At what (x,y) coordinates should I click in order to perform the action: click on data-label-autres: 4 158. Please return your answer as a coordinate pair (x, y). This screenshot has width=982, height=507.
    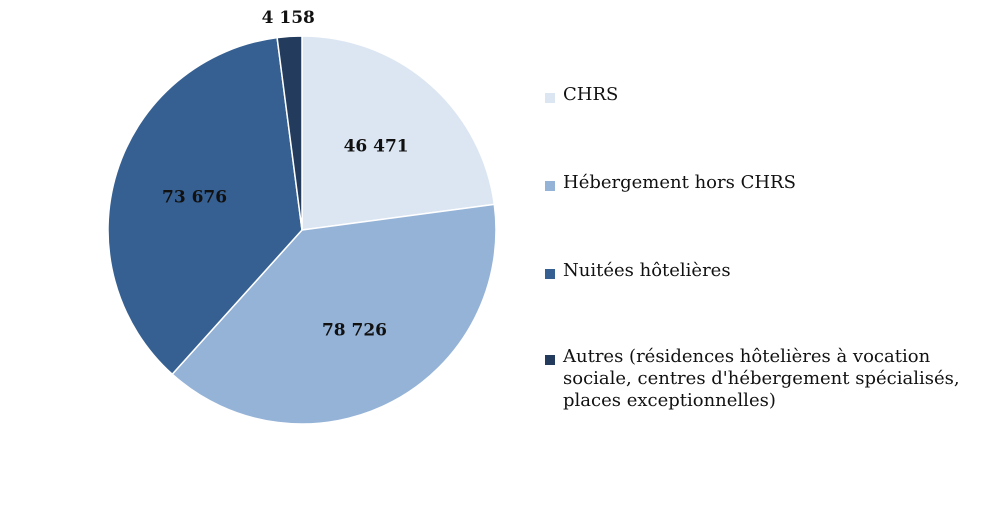
    Looking at the image, I should click on (288, 18).